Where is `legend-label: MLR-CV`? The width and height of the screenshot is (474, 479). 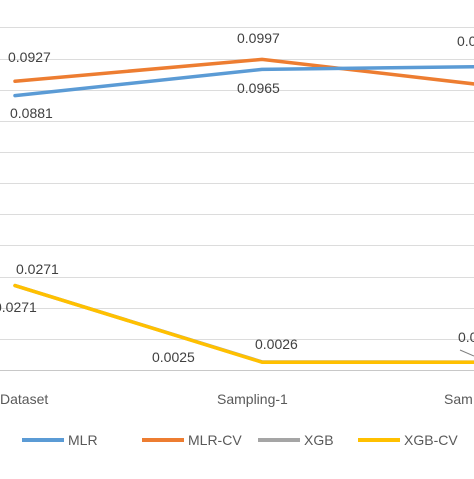
legend-label: MLR-CV is located at coordinates (215, 440).